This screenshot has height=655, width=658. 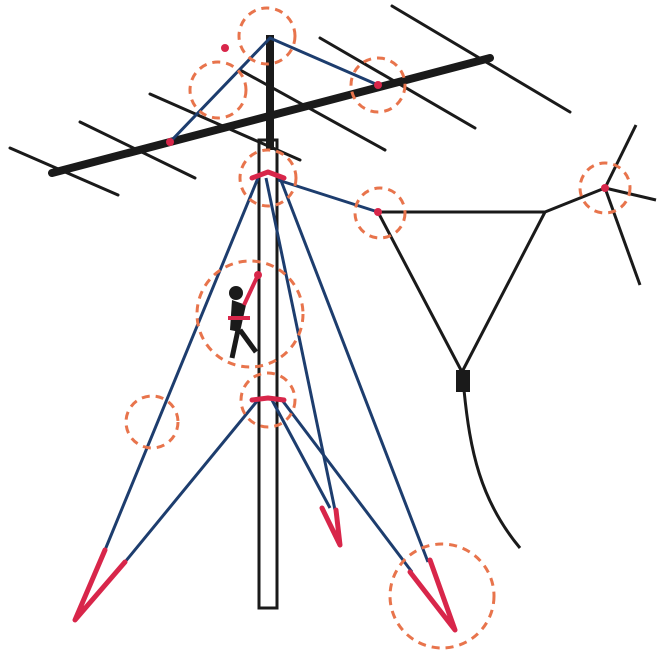 I want to click on climber, so click(x=244, y=316).